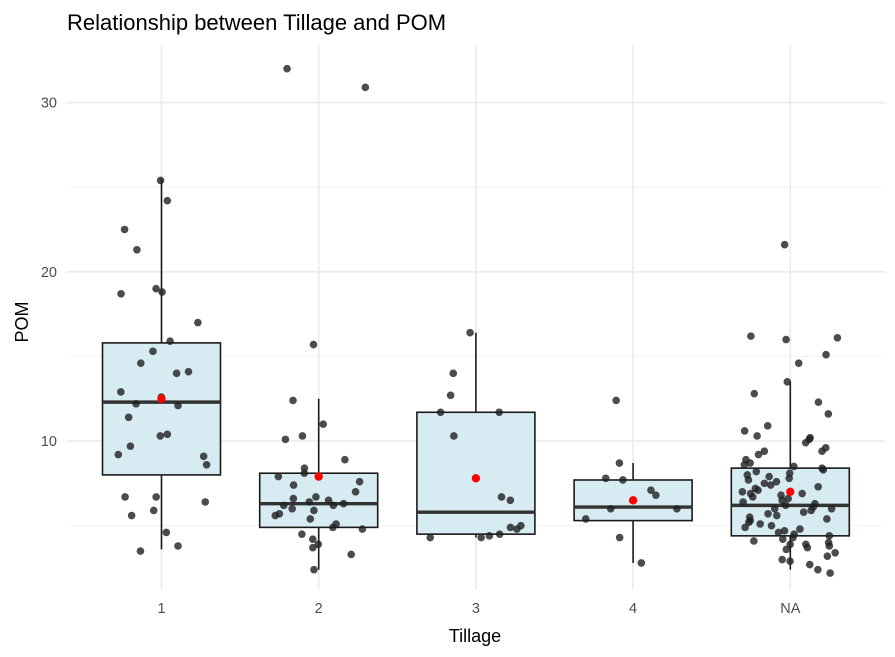 The width and height of the screenshot is (895, 657). Describe the element at coordinates (256, 22) in the screenshot. I see `chart-title: Relationship between Tillage and POM` at that location.